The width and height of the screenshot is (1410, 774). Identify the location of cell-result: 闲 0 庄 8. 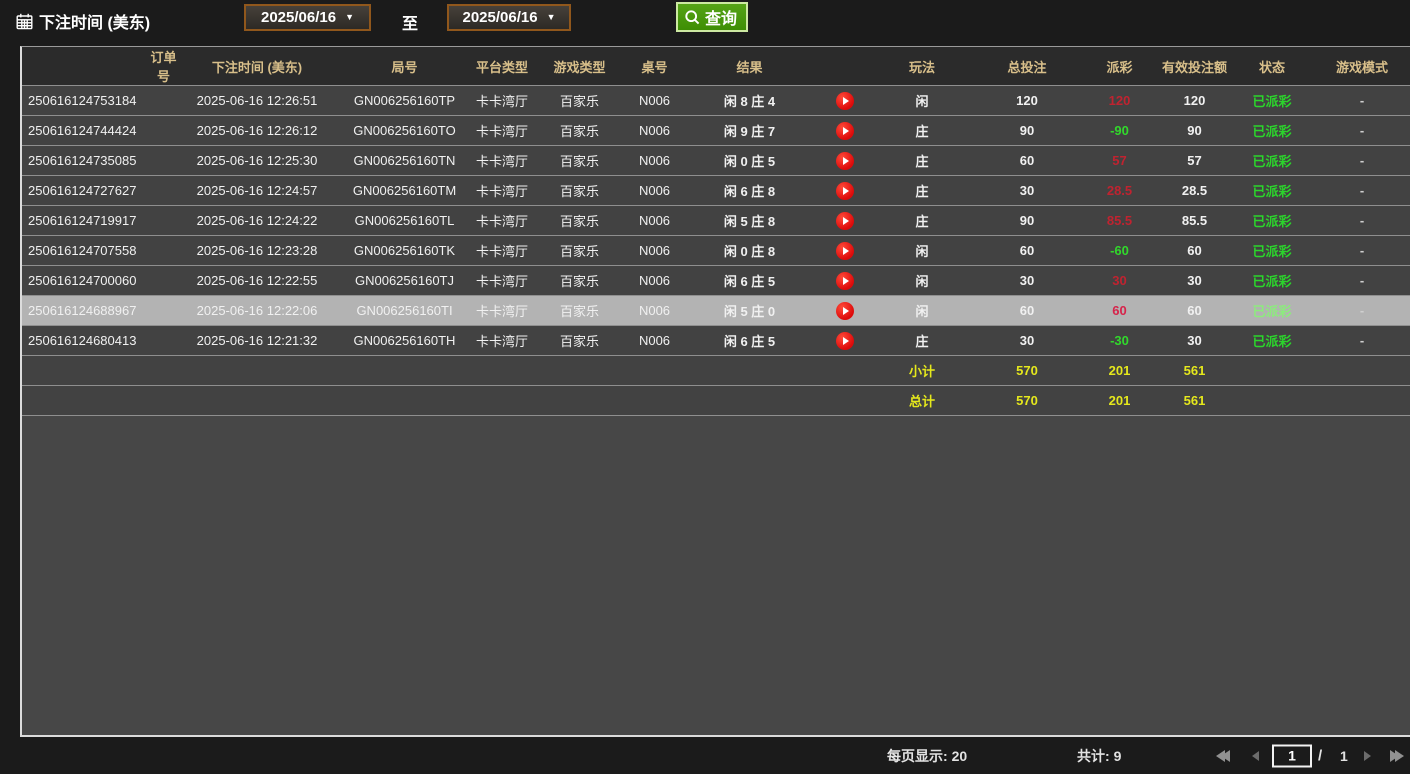
(749, 250).